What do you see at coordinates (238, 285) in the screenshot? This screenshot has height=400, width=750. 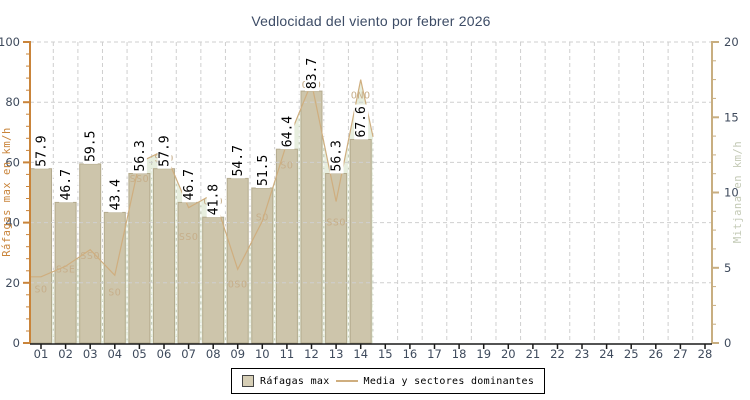 I see `sector-label-day-9: OSO` at bounding box center [238, 285].